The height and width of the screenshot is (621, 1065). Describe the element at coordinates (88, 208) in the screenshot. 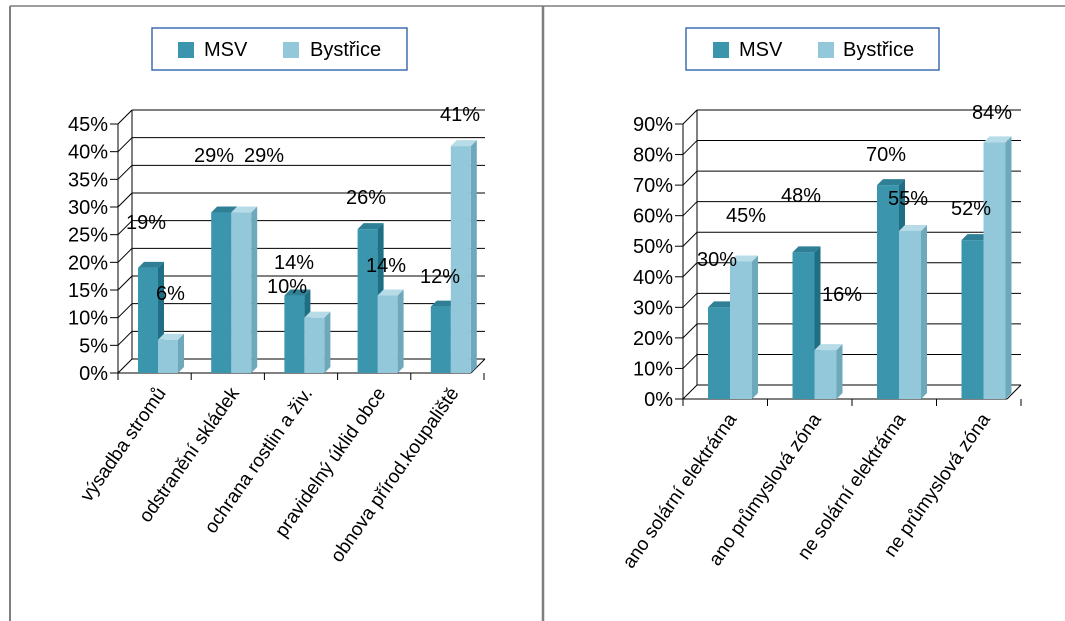

I see `y-tick-label: 30%` at that location.